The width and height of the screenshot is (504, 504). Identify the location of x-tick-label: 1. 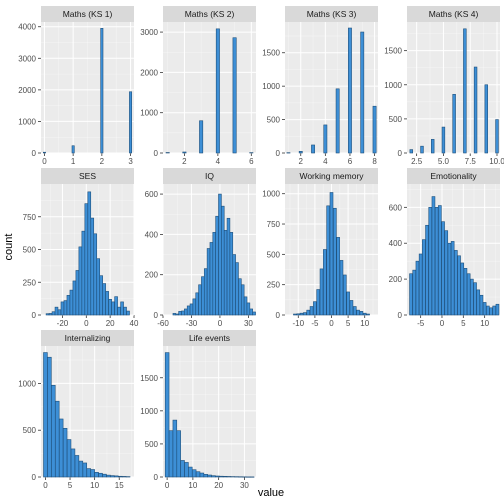
(73, 161).